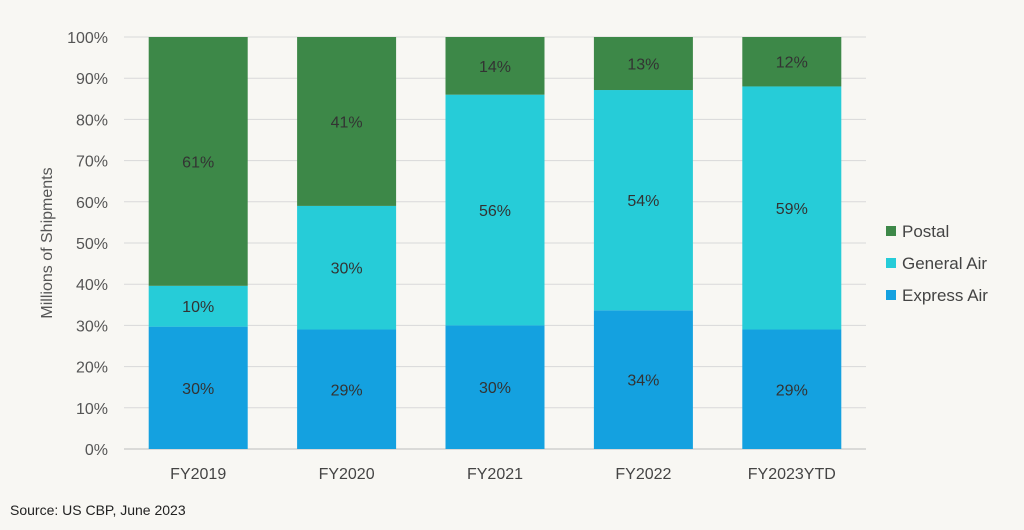 This screenshot has width=1024, height=530. I want to click on legend-label: Postal, so click(925, 231).